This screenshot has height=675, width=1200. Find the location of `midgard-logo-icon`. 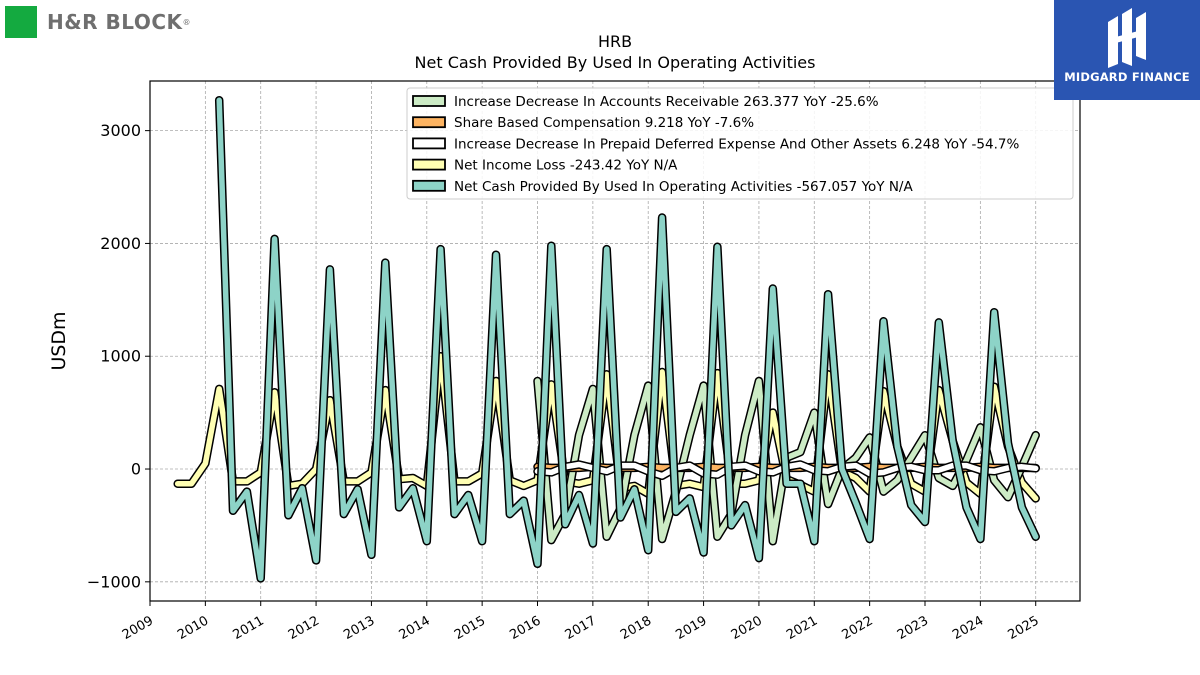

midgard-logo-icon is located at coordinates (1127, 38).